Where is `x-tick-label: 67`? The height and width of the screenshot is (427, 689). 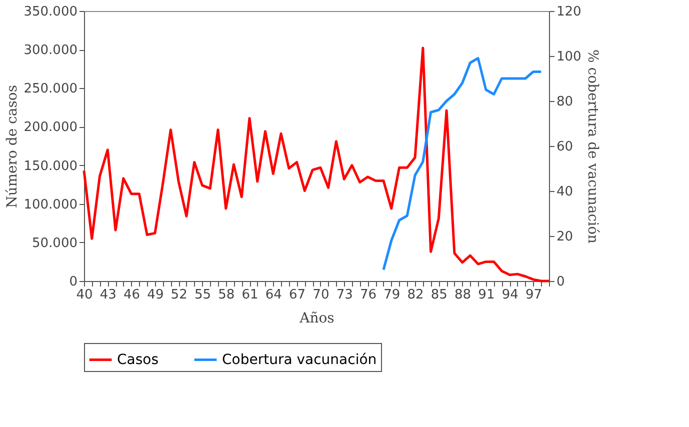 x-tick-label: 67 is located at coordinates (297, 295).